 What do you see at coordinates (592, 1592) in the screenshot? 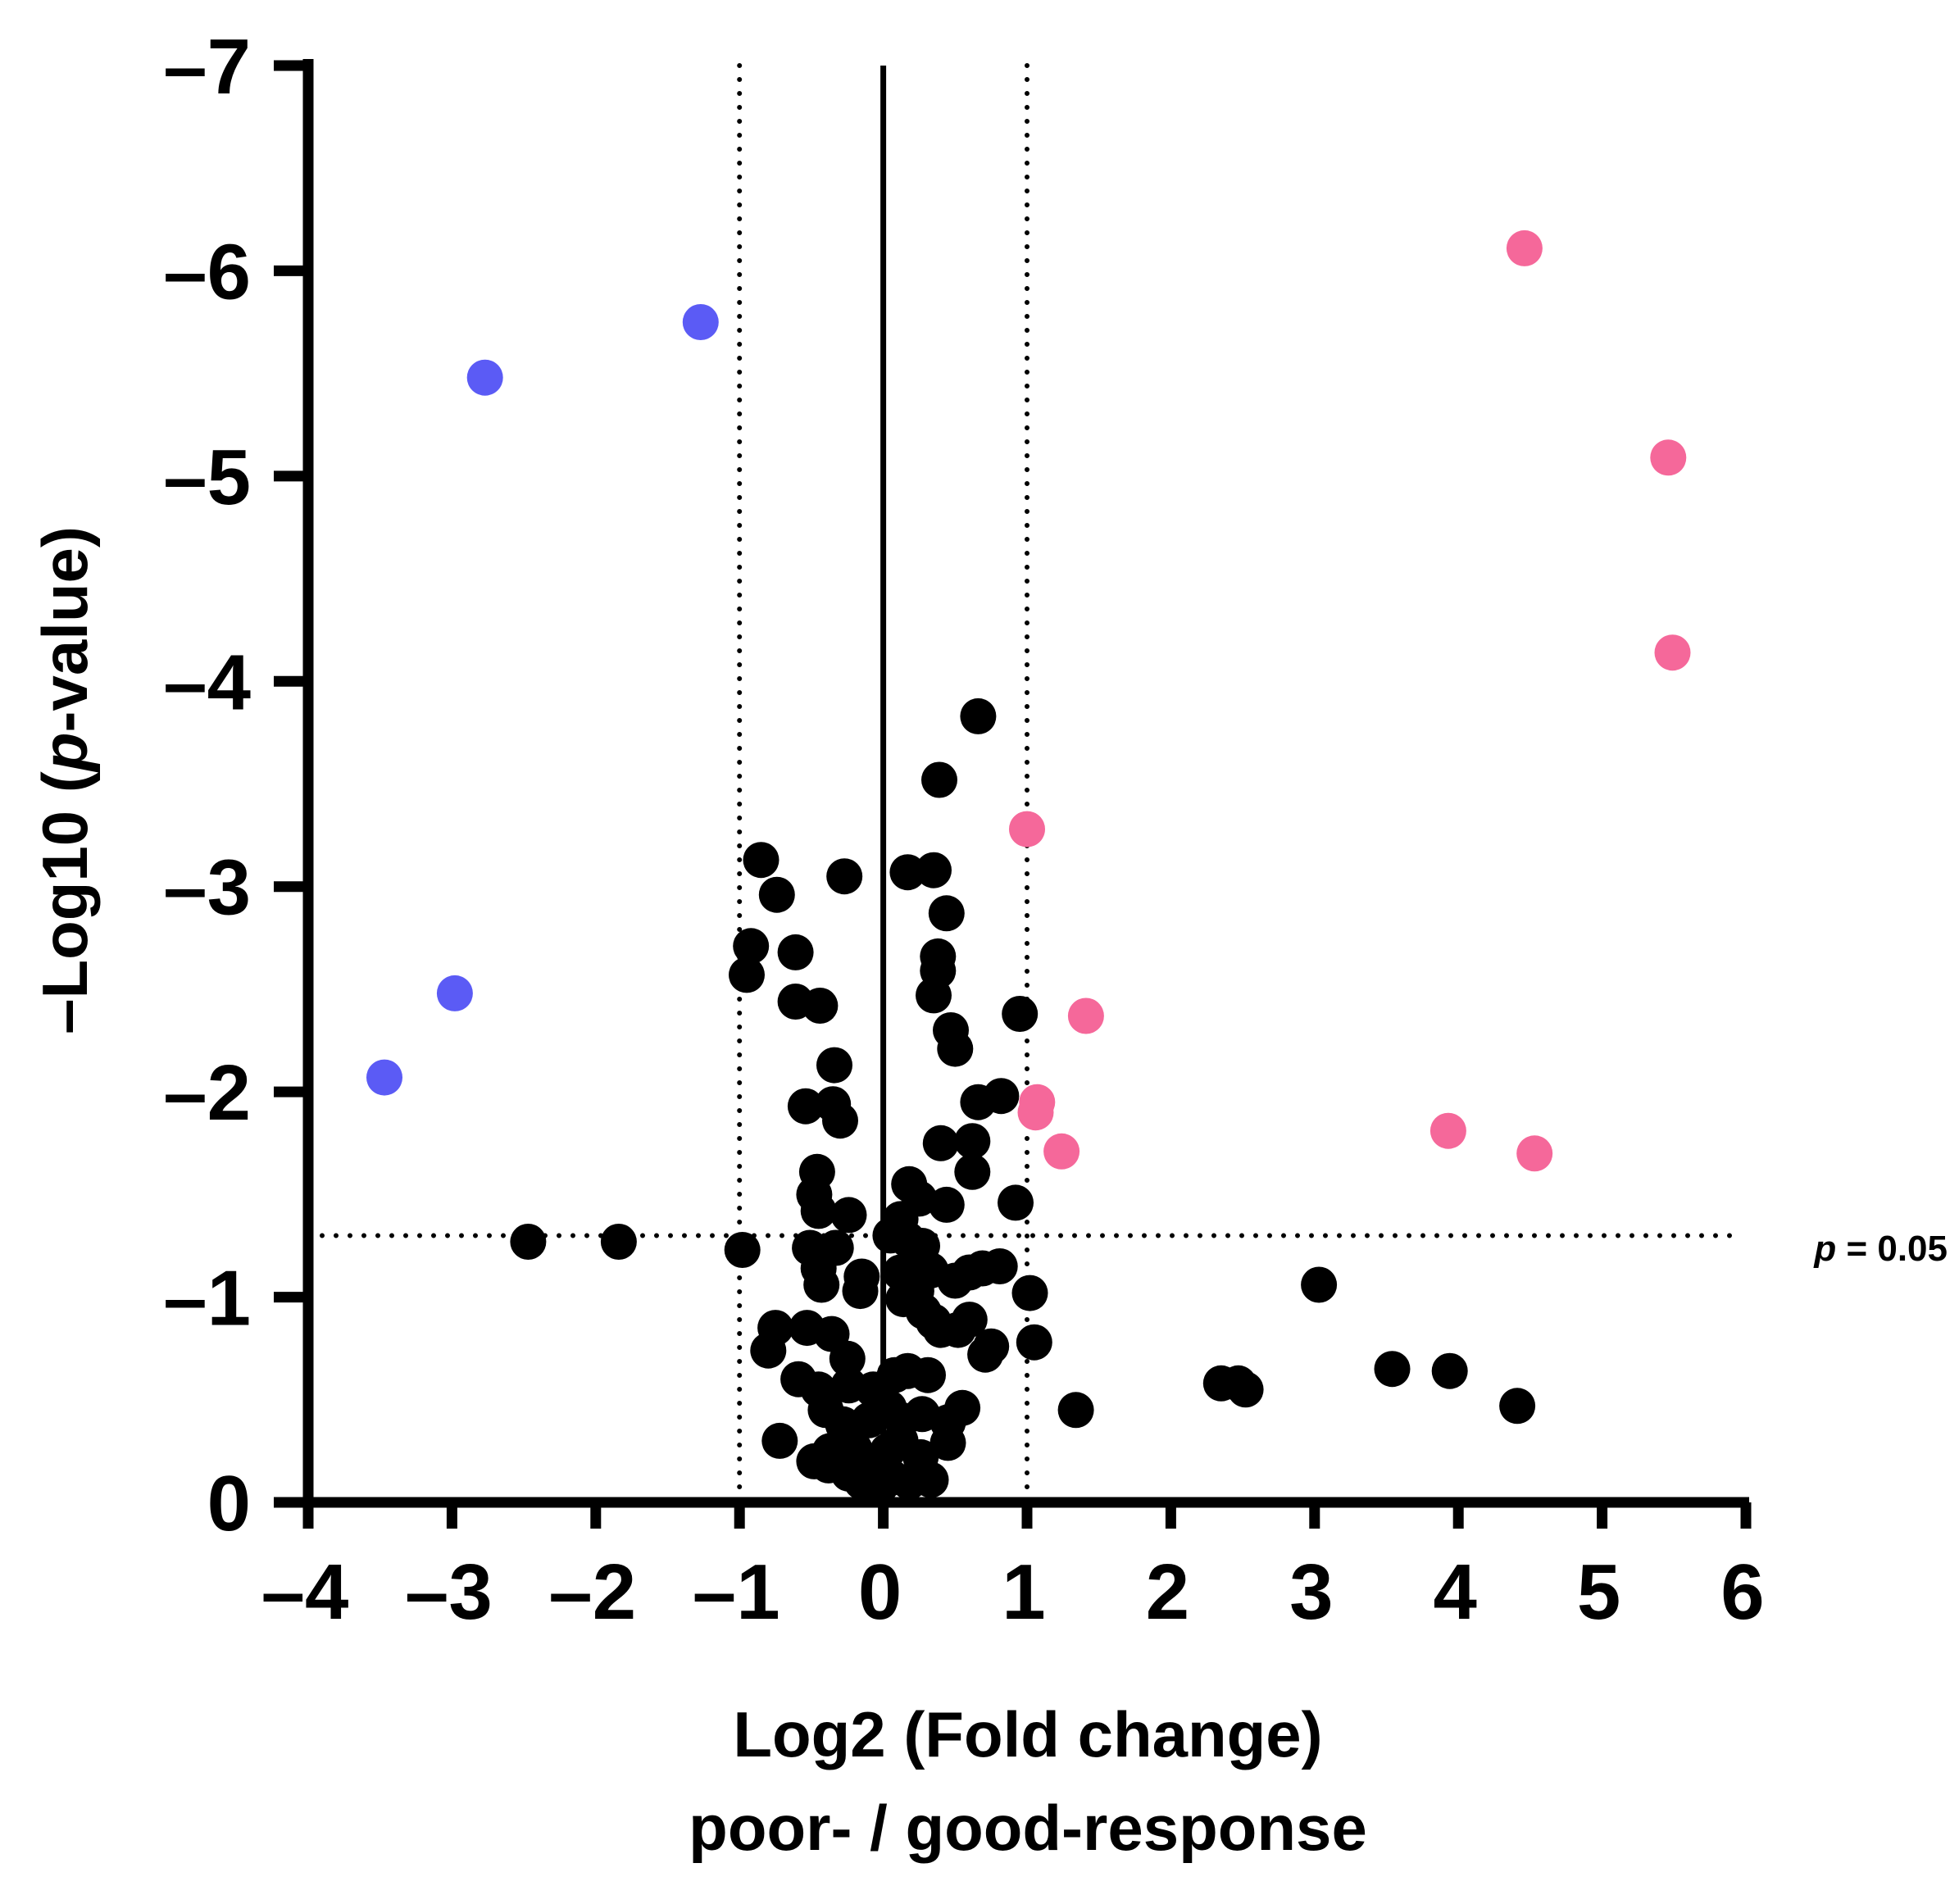
I see `x-tick-label: –2` at bounding box center [592, 1592].